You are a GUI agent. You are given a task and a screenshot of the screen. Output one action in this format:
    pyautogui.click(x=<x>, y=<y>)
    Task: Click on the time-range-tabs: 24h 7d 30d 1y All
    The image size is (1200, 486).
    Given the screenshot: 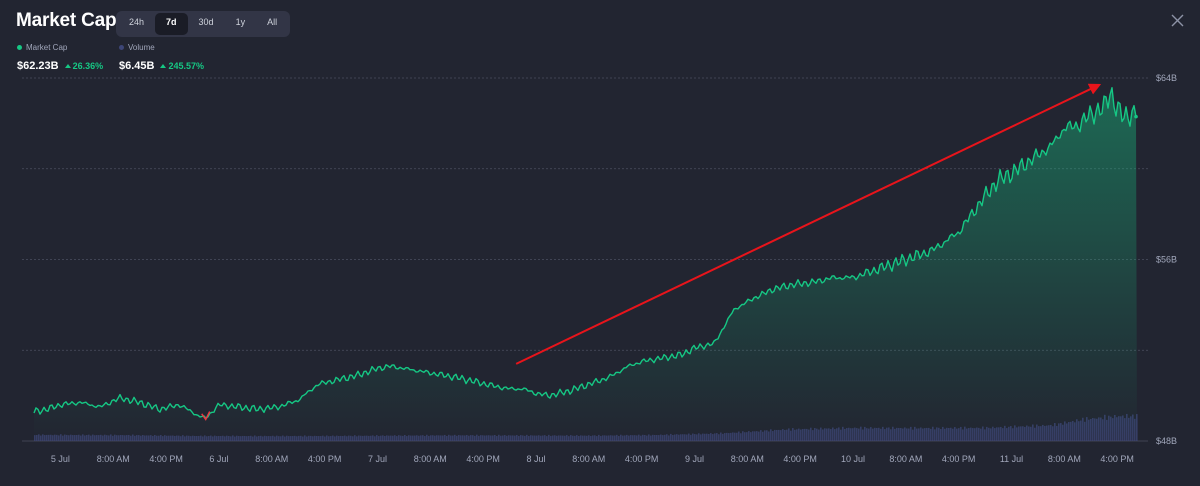 What is the action you would take?
    pyautogui.click(x=203, y=24)
    